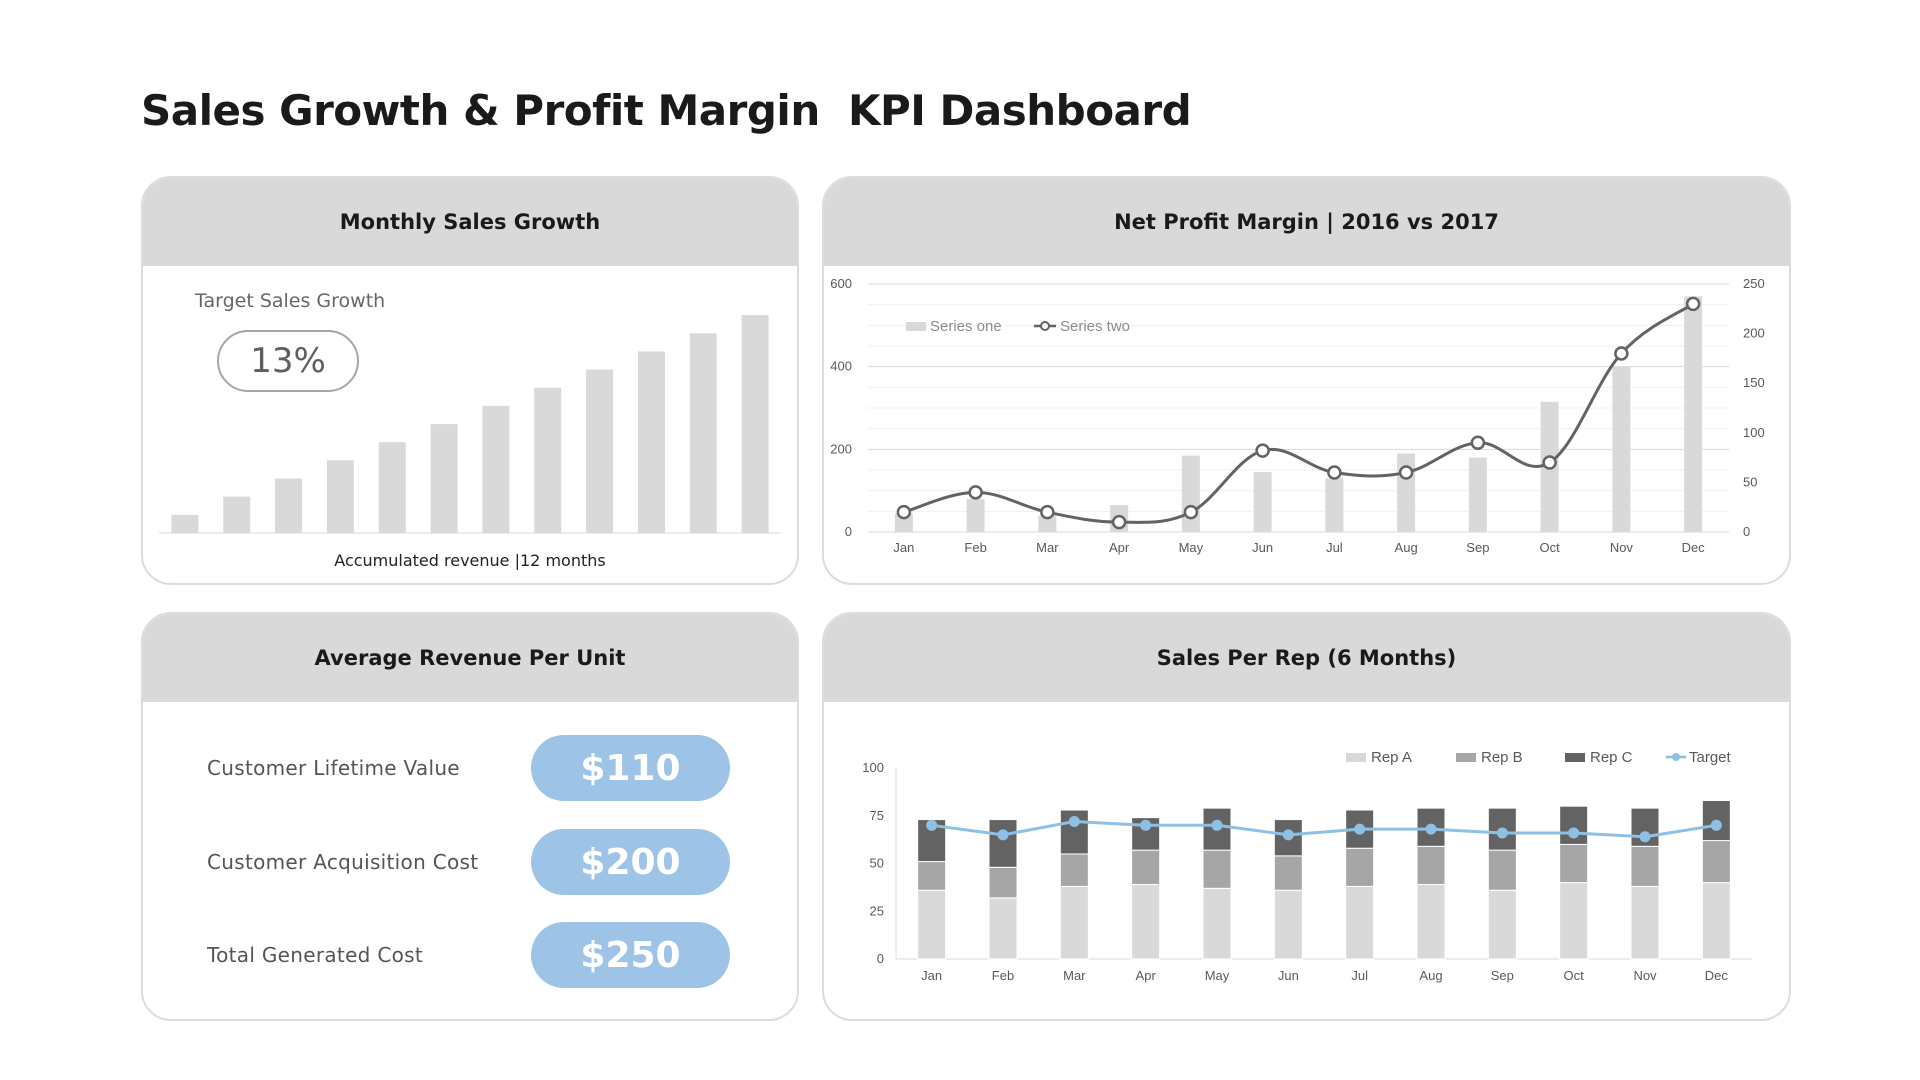 This screenshot has width=1920, height=1080. What do you see at coordinates (1431, 922) in the screenshot?
I see `rep-bar-rep-a-Aug` at bounding box center [1431, 922].